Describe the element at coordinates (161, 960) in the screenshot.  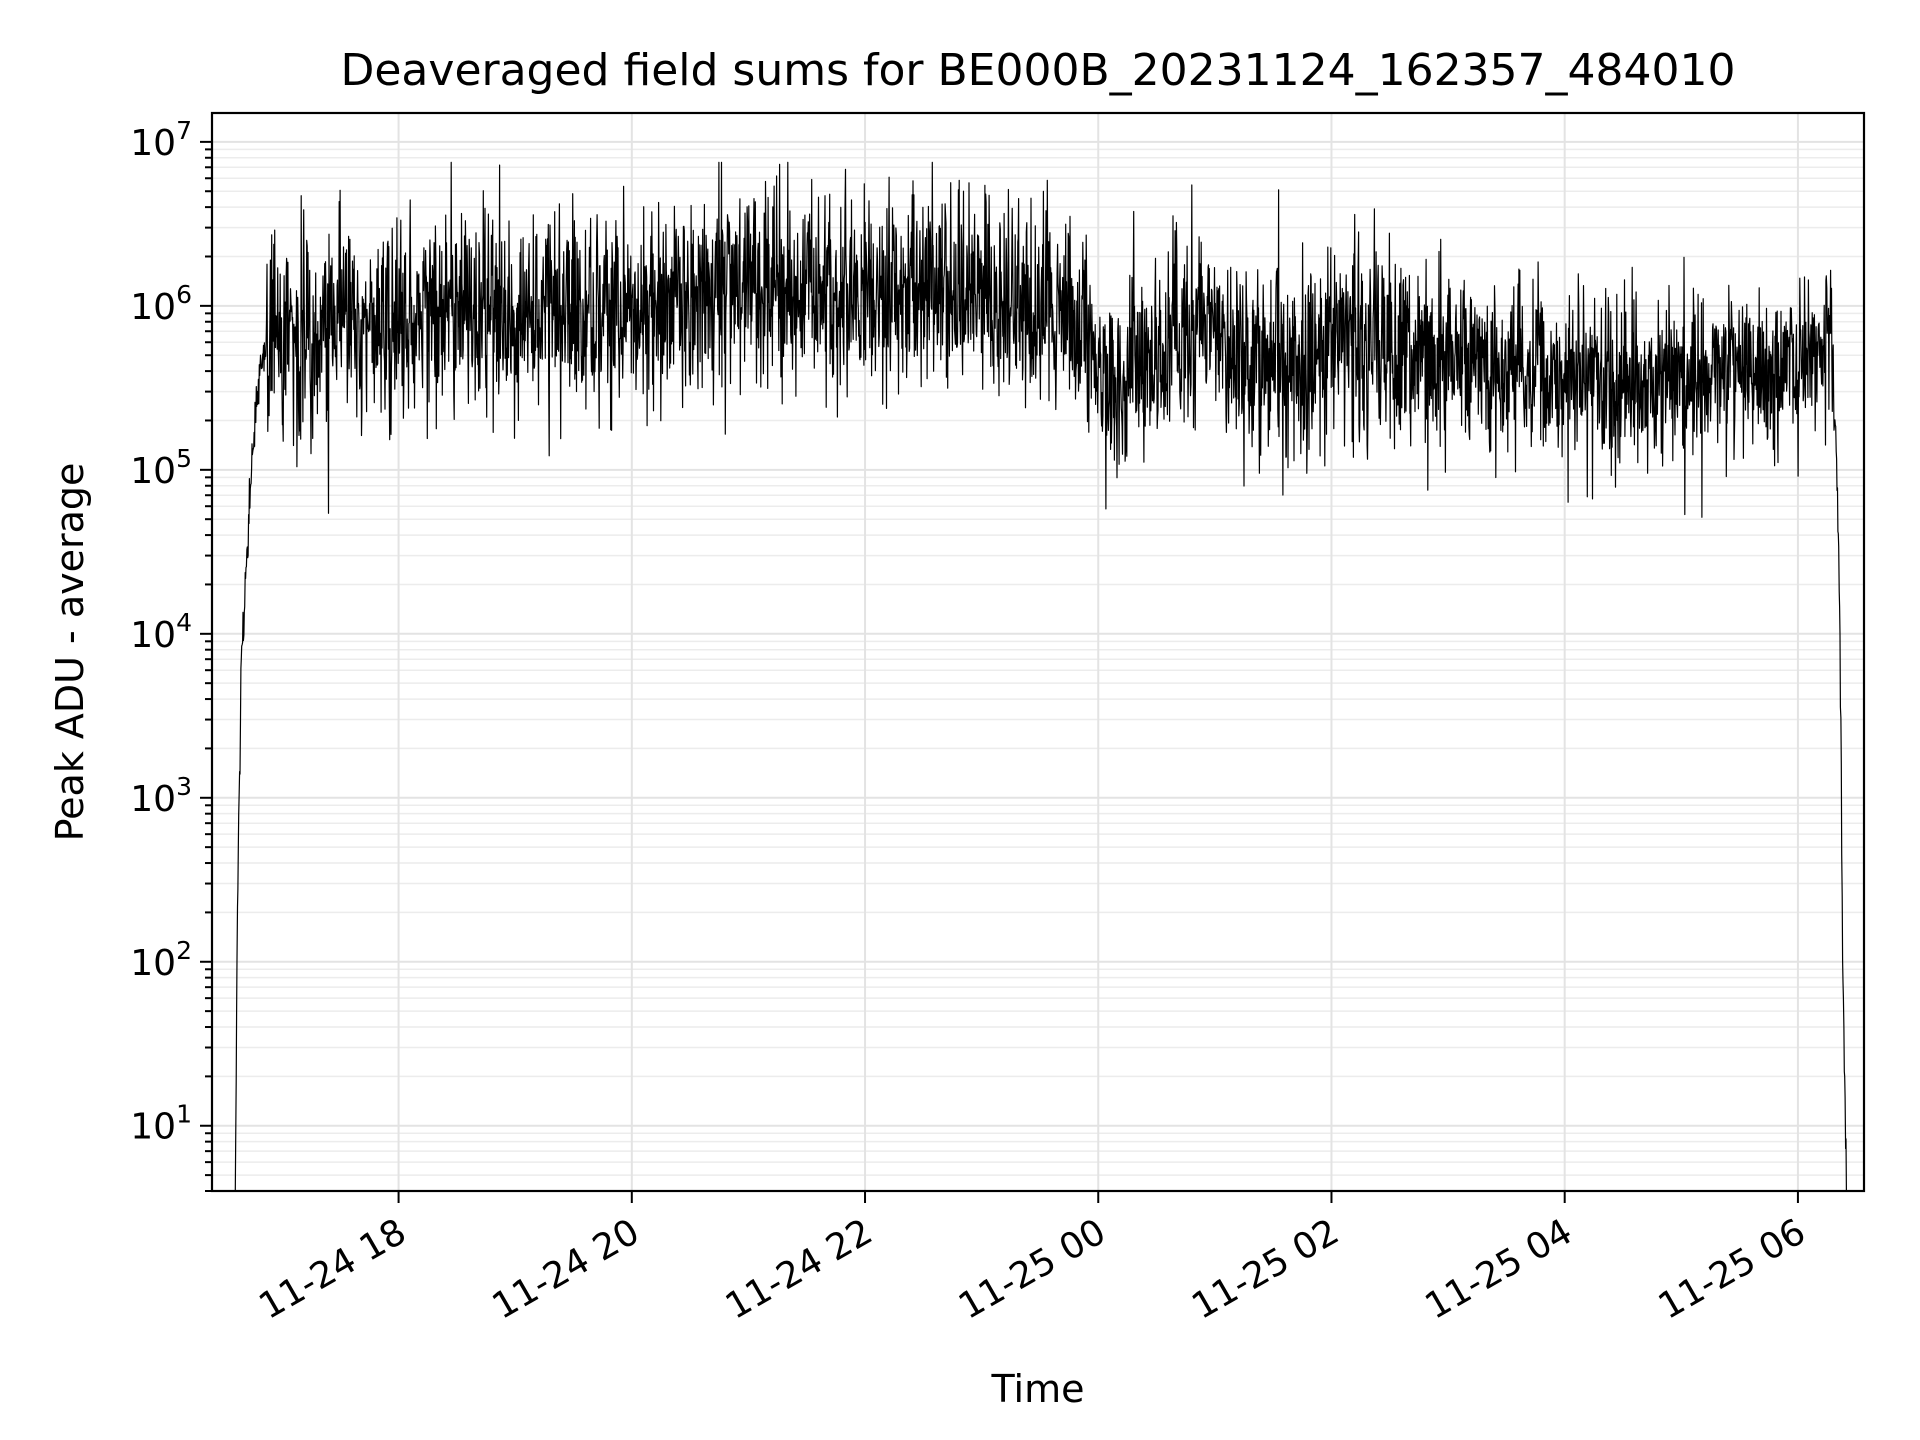
I see `y-tick-label: 10²` at that location.